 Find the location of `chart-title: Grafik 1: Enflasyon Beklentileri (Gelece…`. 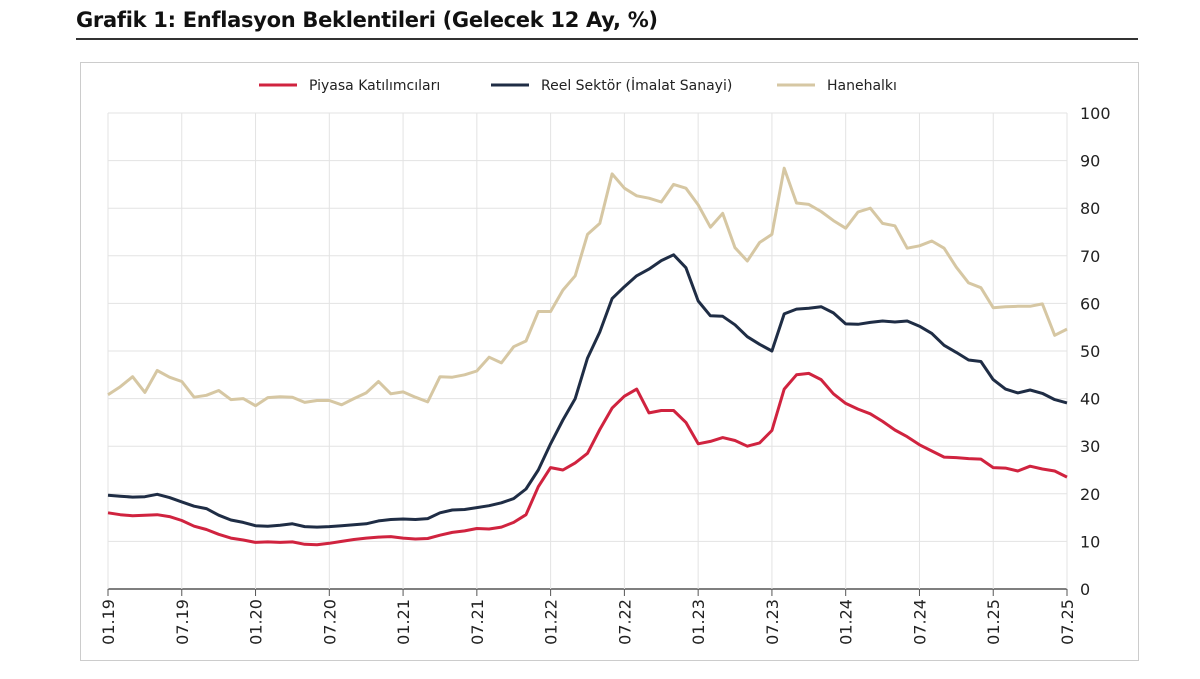

chart-title: Grafik 1: Enflasyon Beklentileri (Gelece… is located at coordinates (367, 20).